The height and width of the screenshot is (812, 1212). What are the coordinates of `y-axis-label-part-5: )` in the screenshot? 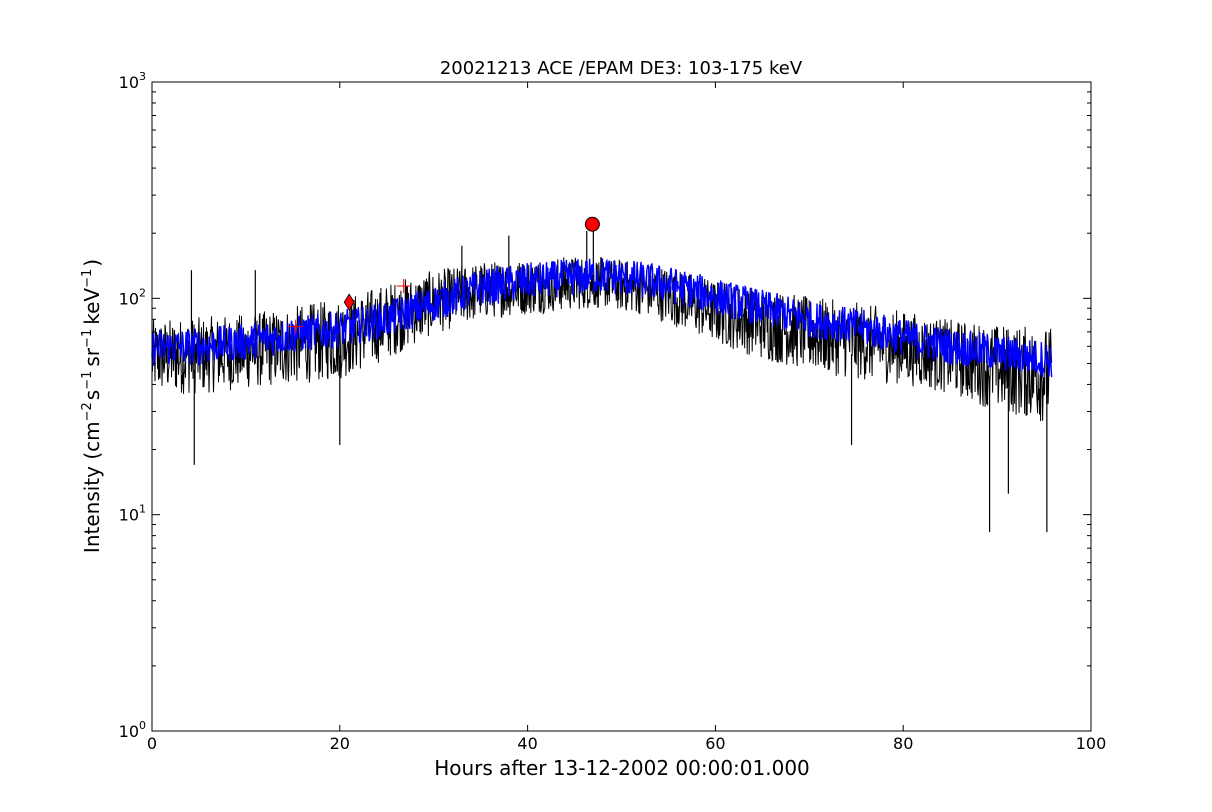 It's located at (92, 263).